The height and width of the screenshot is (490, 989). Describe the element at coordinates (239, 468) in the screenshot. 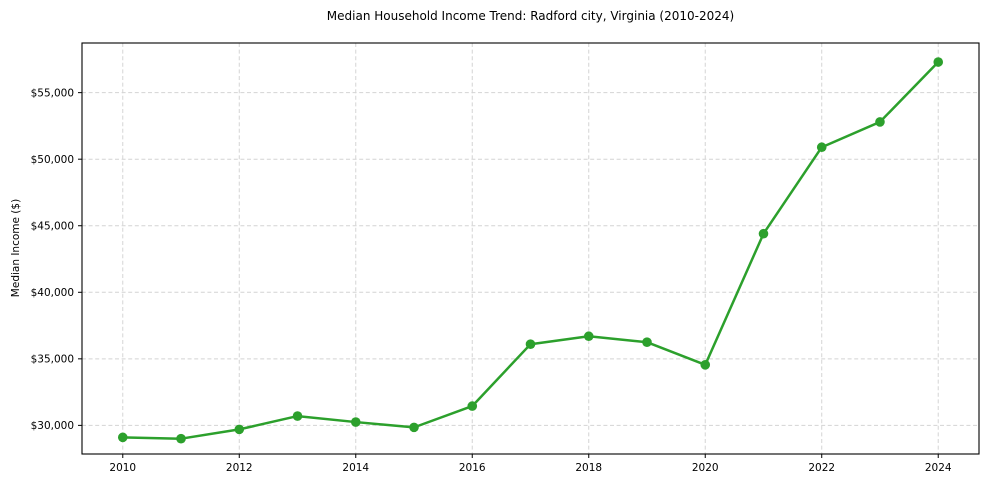

I see `x-tick-label: 2012` at that location.